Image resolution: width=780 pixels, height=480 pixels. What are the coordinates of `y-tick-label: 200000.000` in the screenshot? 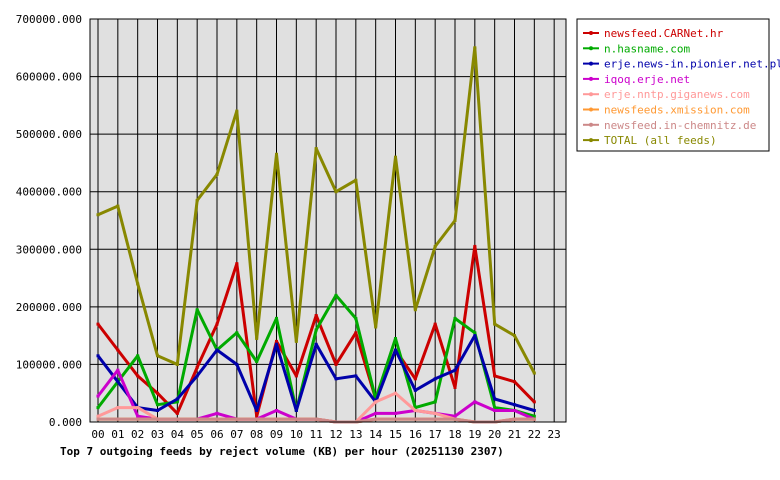 It's located at (49, 307).